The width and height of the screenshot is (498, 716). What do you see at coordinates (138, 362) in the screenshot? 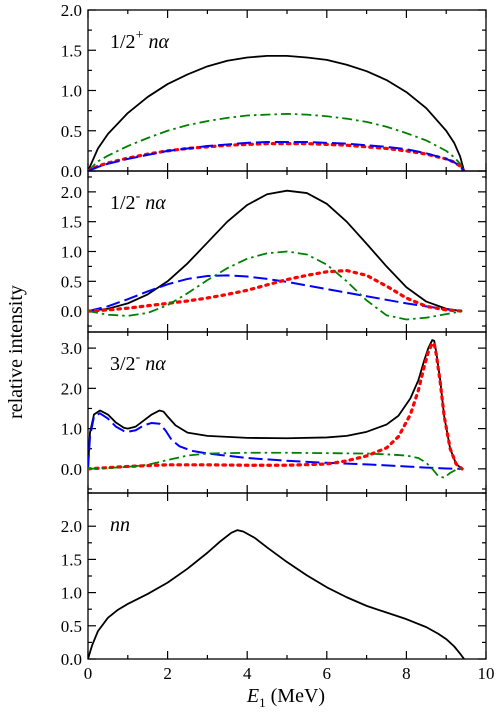
I see `panel-label: 3/2- nα` at bounding box center [138, 362].